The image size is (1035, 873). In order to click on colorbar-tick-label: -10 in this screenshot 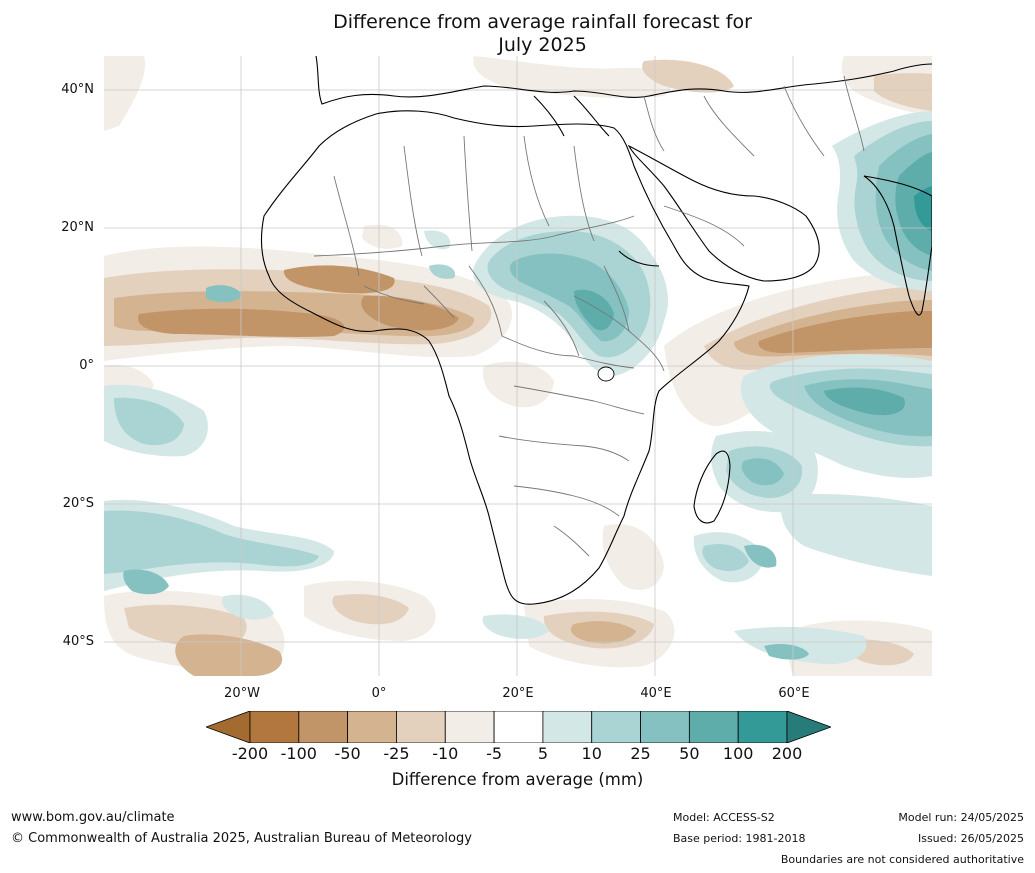, I will do `click(445, 753)`.